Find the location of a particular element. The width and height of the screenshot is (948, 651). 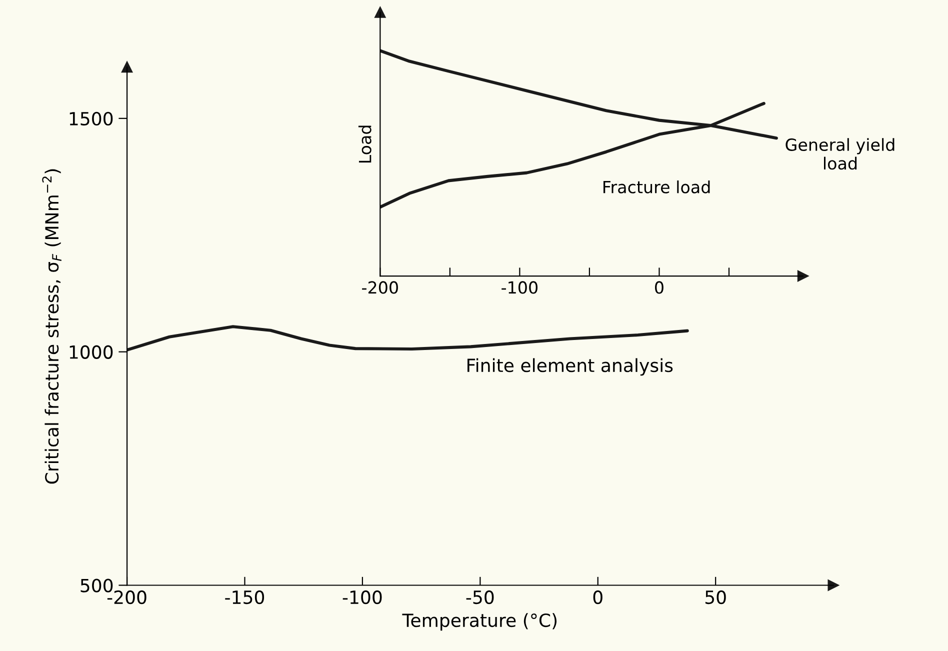

line-series is located at coordinates (408, 338).